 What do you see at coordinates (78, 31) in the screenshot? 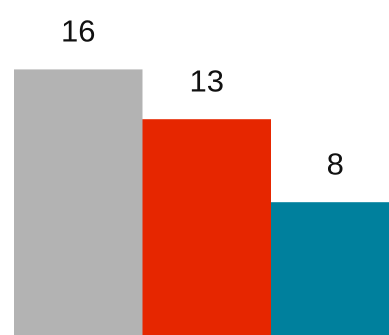
I see `value-label: 16` at bounding box center [78, 31].